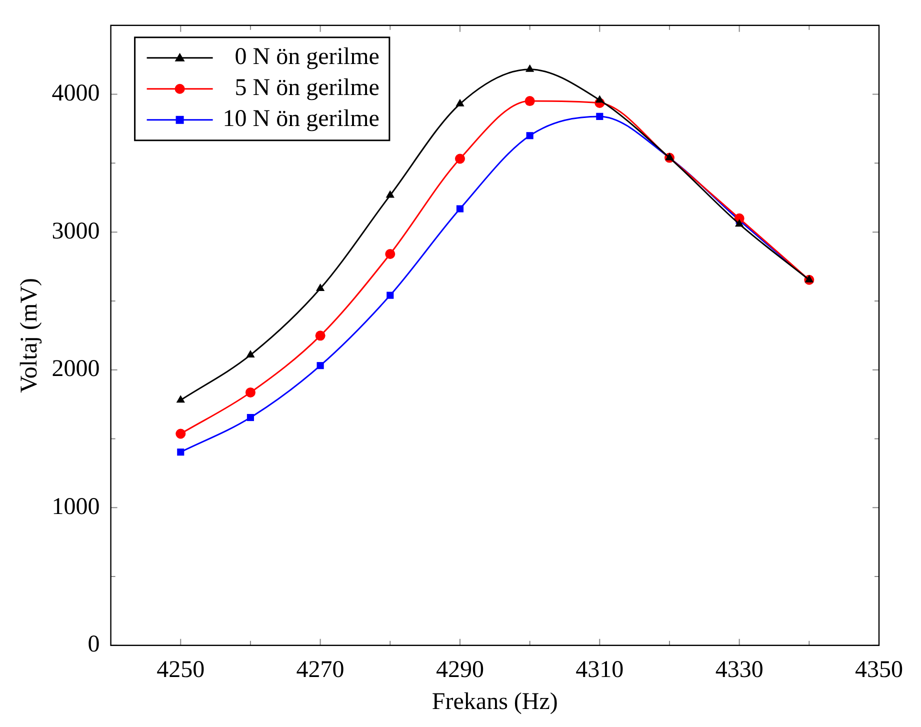 Image resolution: width=921 pixels, height=727 pixels. What do you see at coordinates (76, 231) in the screenshot?
I see `y-tick-label: 3000` at bounding box center [76, 231].